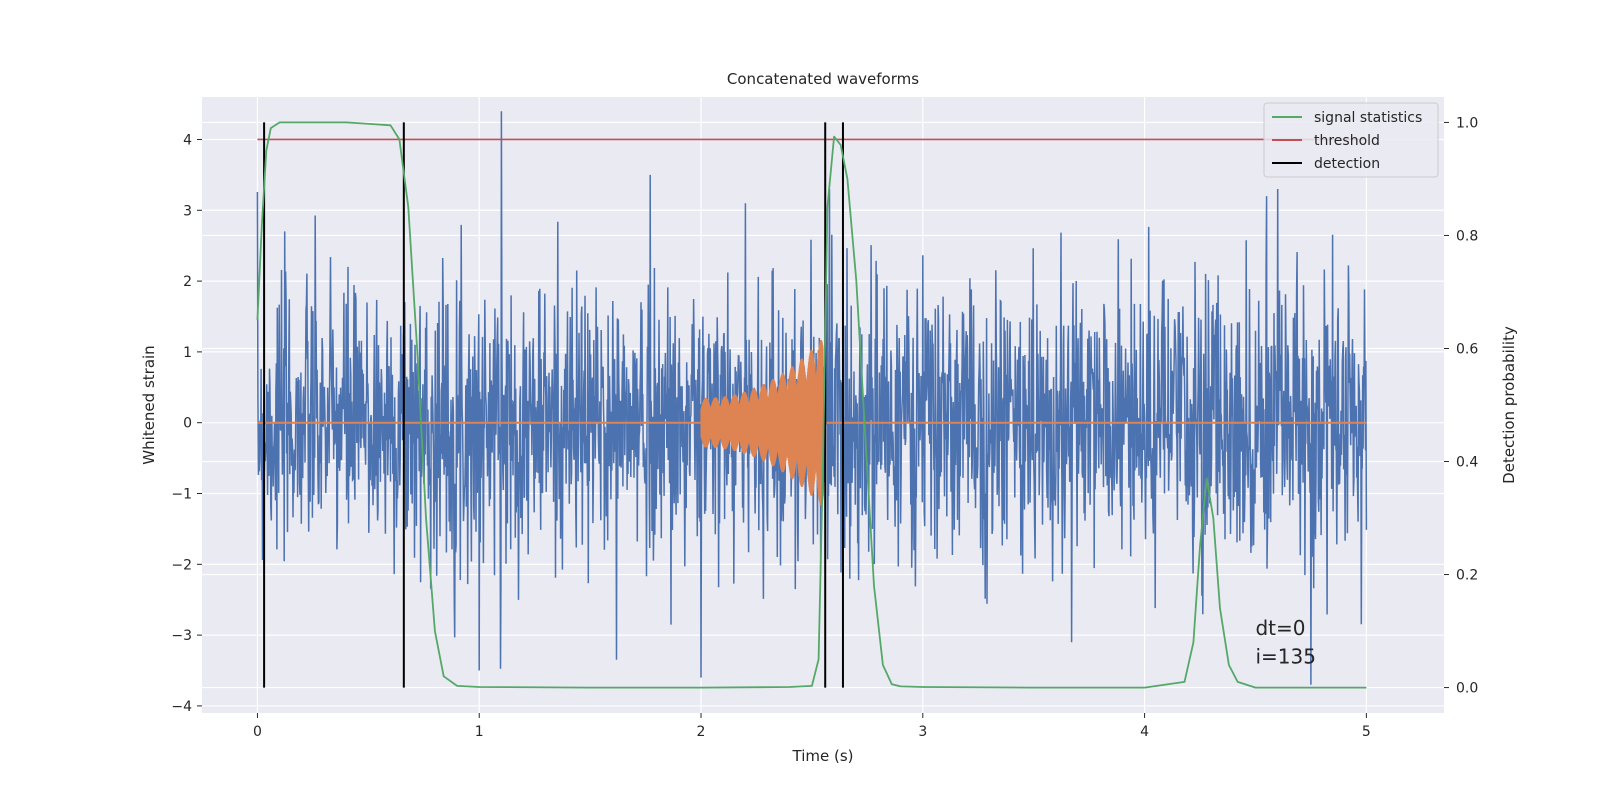 This screenshot has height=800, width=1600. Describe the element at coordinates (701, 732) in the screenshot. I see `x-tick-label: 2` at that location.